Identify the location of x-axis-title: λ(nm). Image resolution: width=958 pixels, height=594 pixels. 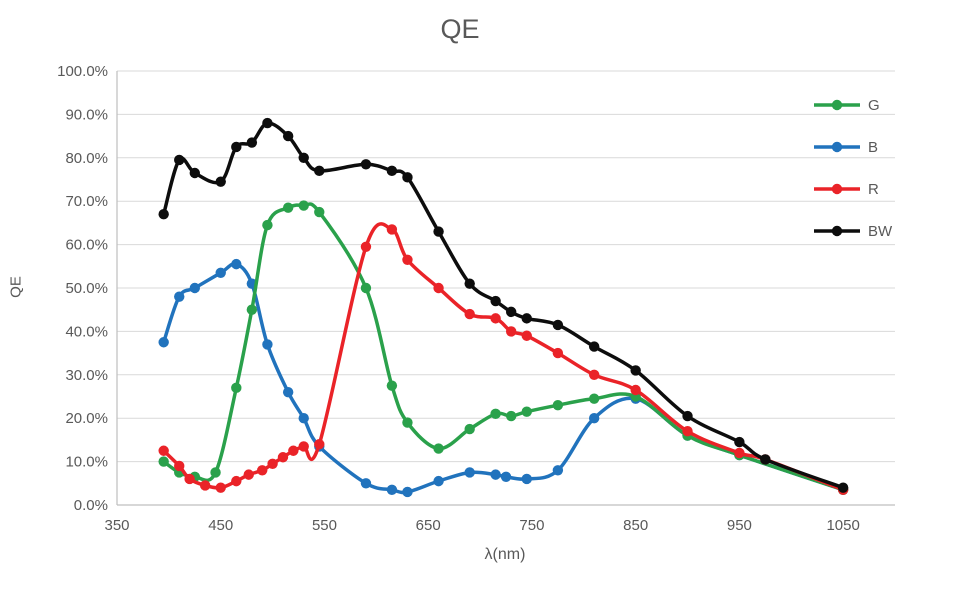
(505, 554).